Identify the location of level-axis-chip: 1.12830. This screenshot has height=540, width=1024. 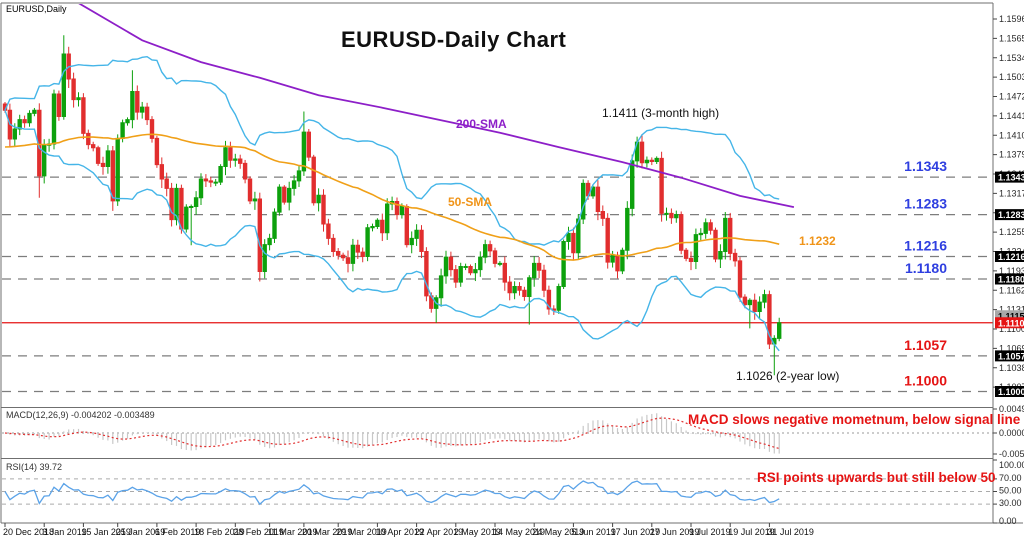
(1011, 215).